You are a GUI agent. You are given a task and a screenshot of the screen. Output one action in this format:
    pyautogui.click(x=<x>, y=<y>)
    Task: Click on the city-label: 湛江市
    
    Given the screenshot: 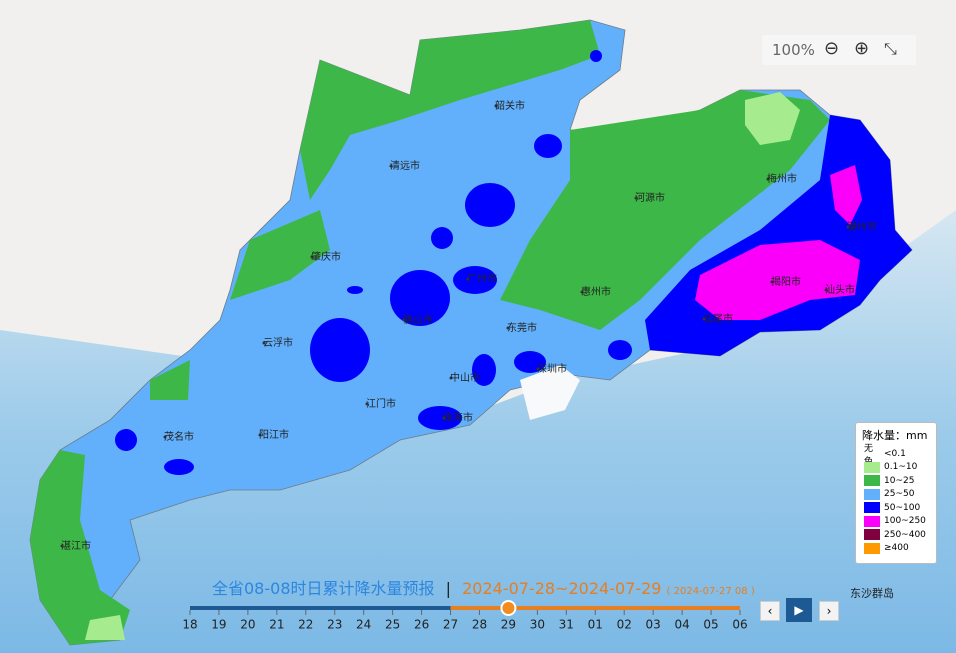 What is the action you would take?
    pyautogui.click(x=76, y=545)
    